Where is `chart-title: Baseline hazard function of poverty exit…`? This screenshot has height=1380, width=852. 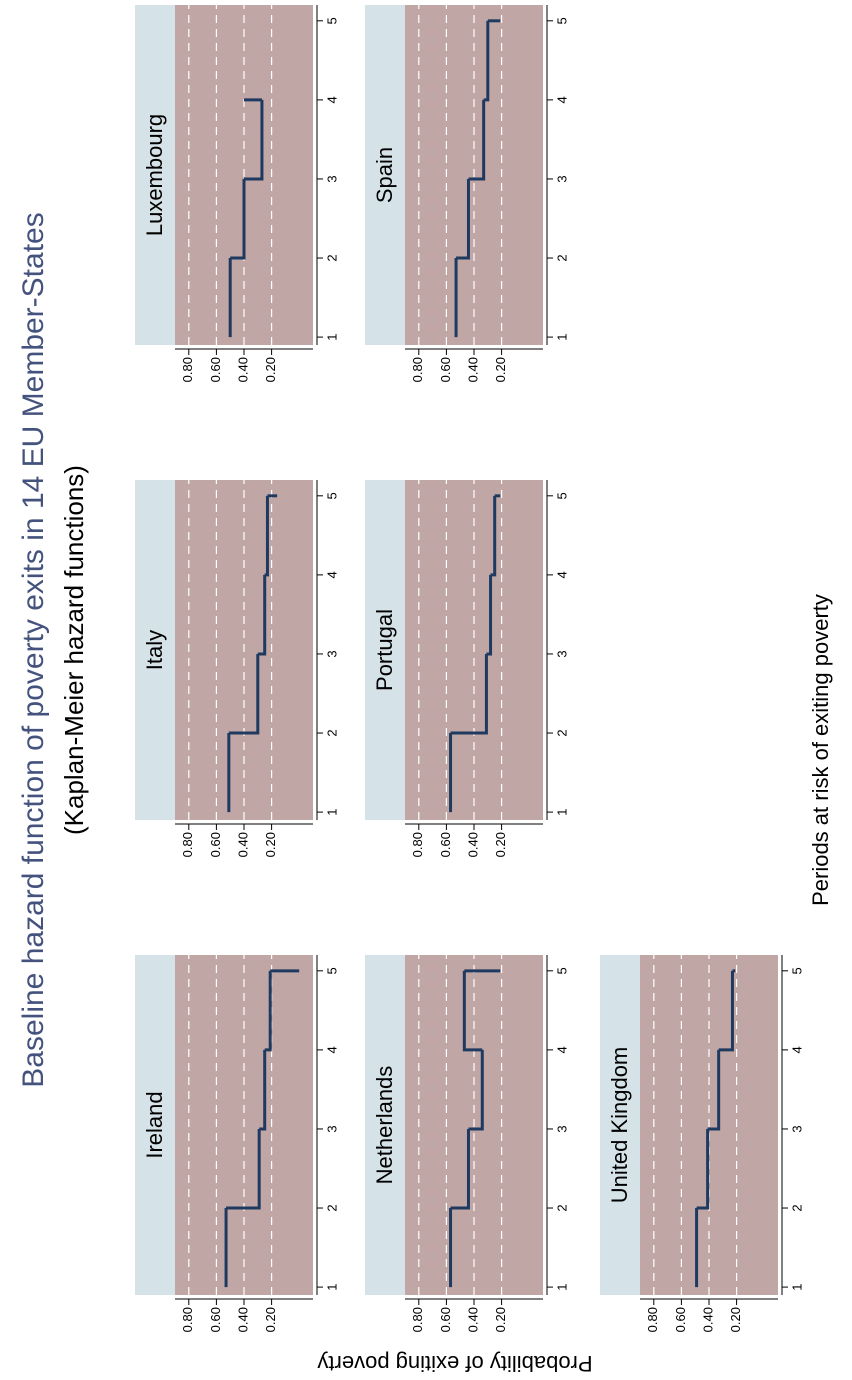 chart-title: Baseline hazard function of poverty exit… is located at coordinates (33, 649).